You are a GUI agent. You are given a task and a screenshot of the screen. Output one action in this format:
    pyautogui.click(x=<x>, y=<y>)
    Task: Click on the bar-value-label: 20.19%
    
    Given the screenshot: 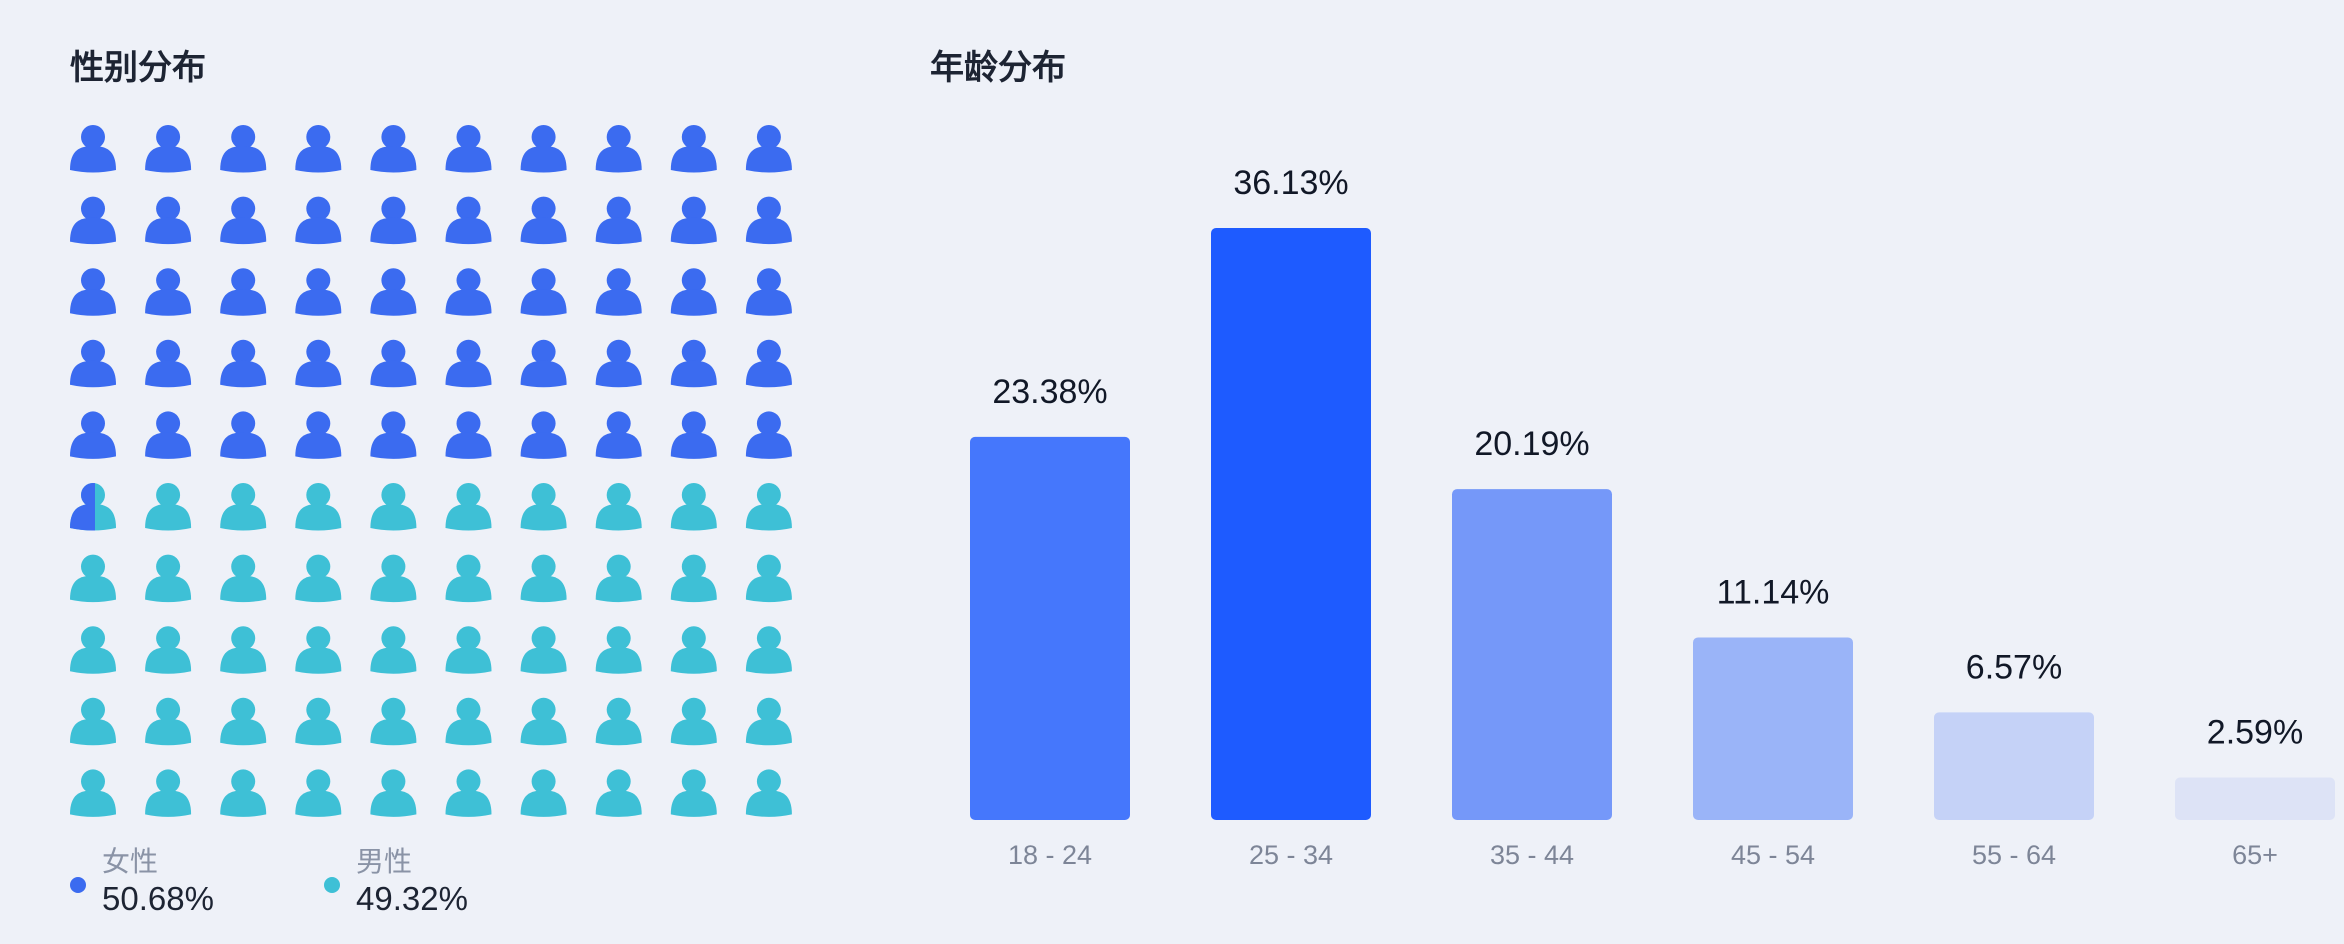 What is the action you would take?
    pyautogui.click(x=1531, y=444)
    